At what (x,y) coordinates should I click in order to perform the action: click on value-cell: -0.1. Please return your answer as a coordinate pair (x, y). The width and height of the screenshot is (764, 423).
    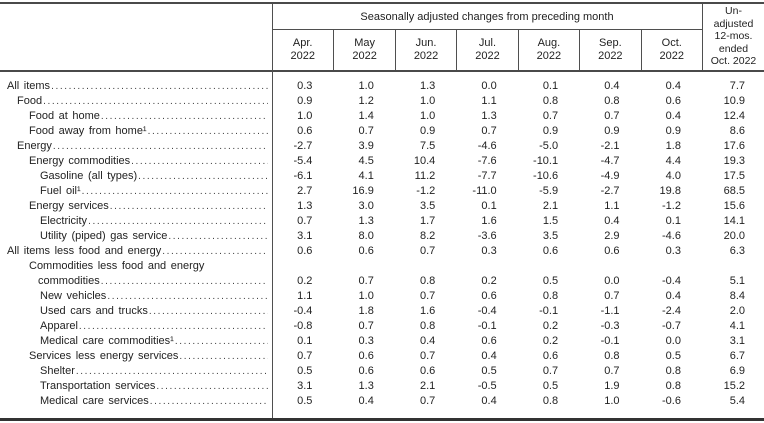
    Looking at the image, I should click on (549, 311).